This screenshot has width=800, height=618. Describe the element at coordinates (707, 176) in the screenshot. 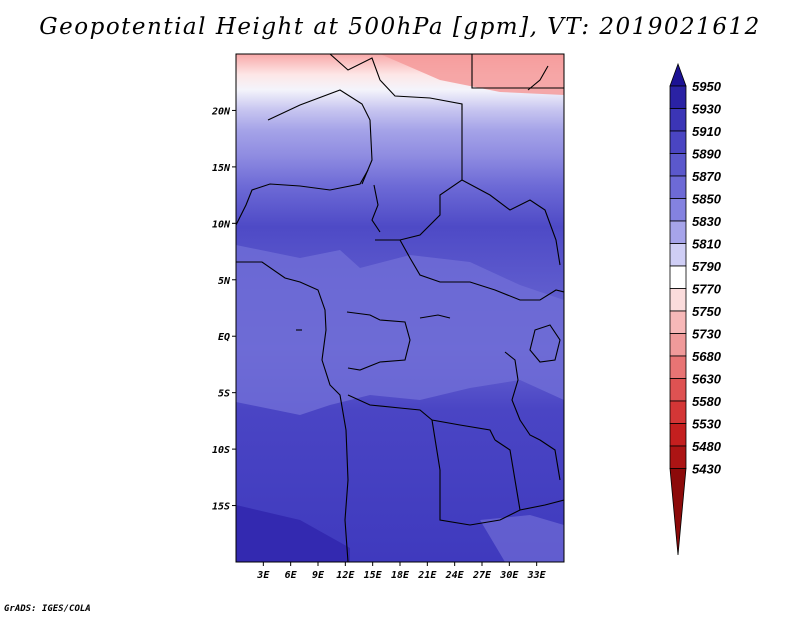

I see `colorbar-label: 5870` at that location.